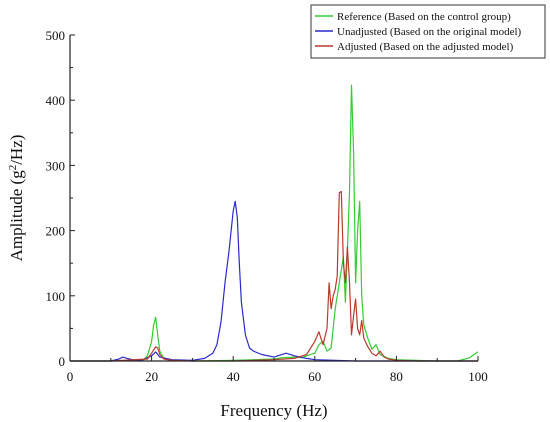  Describe the element at coordinates (56, 35) in the screenshot. I see `y-tick-label: 500` at that location.